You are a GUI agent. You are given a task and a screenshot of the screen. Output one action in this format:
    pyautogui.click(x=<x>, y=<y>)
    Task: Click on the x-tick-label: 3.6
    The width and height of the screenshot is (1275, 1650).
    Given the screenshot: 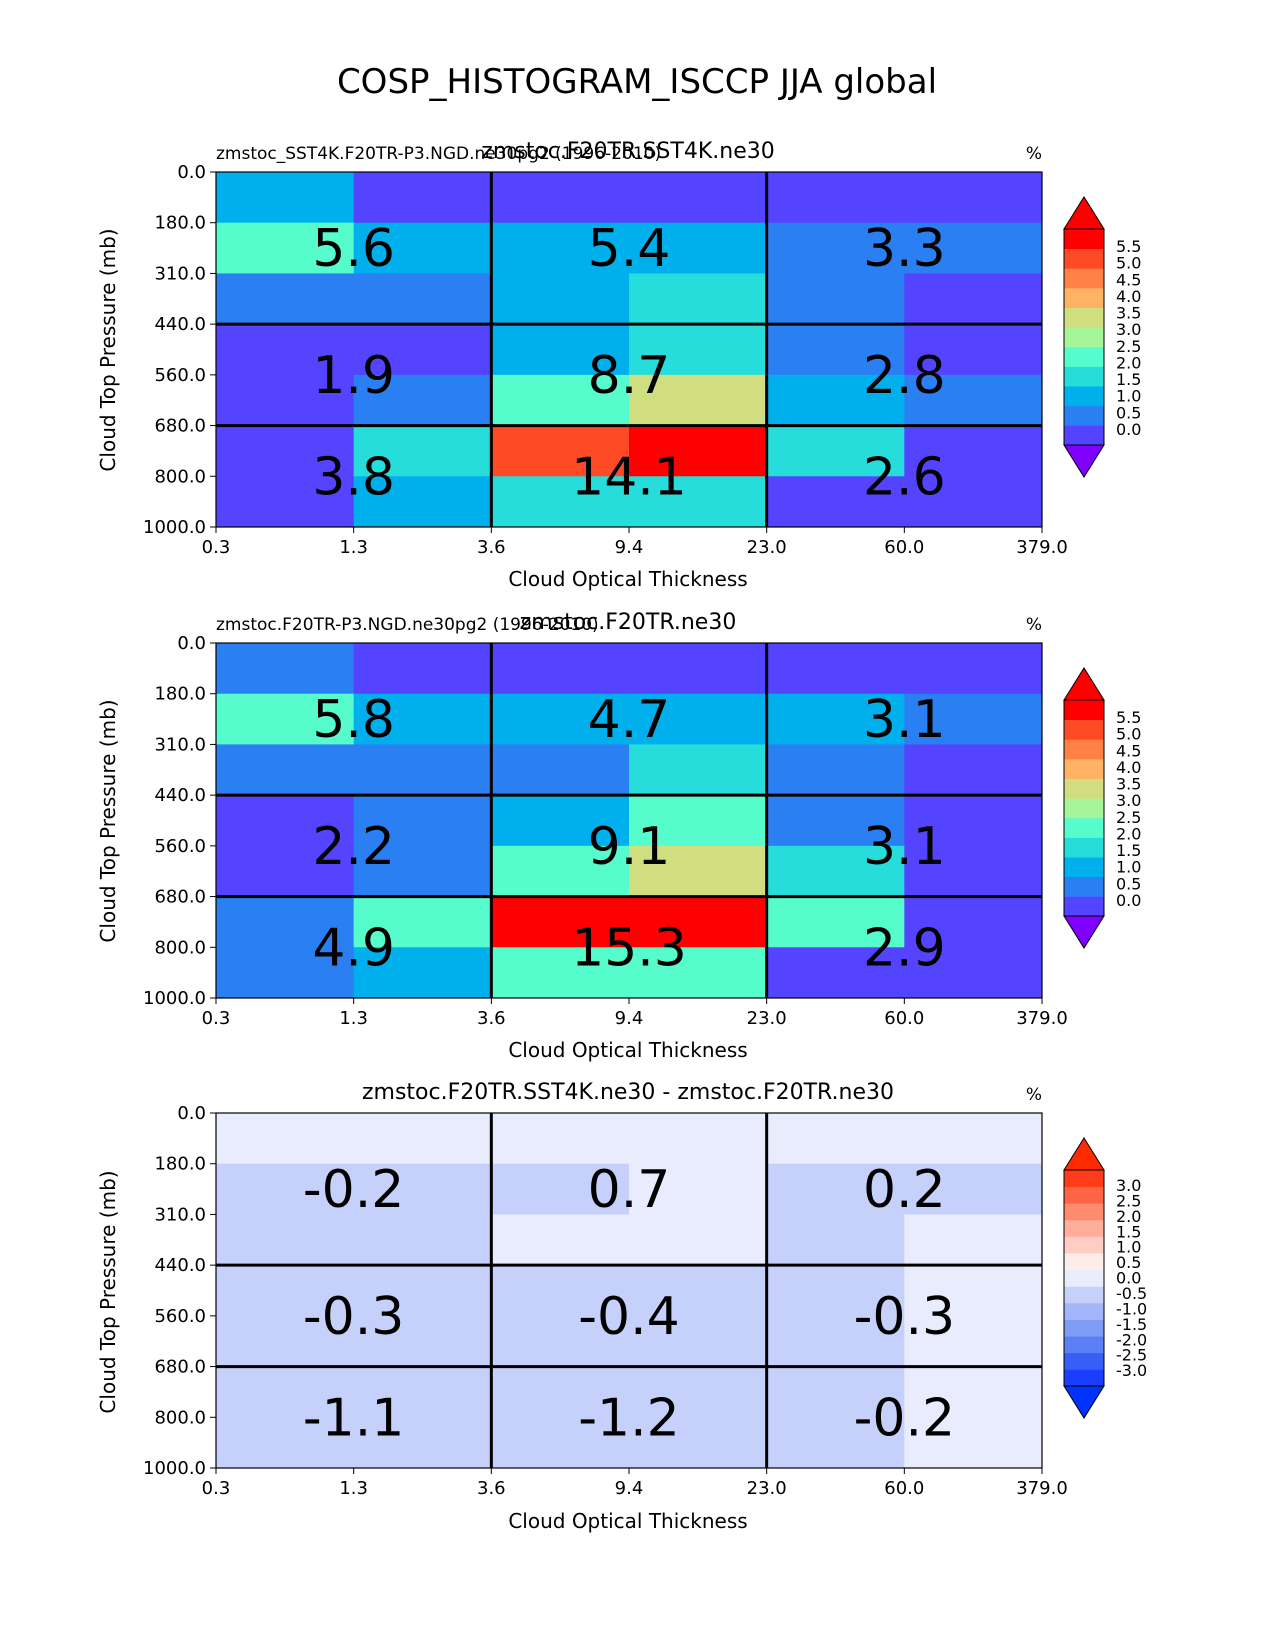 What is the action you would take?
    pyautogui.click(x=491, y=1018)
    